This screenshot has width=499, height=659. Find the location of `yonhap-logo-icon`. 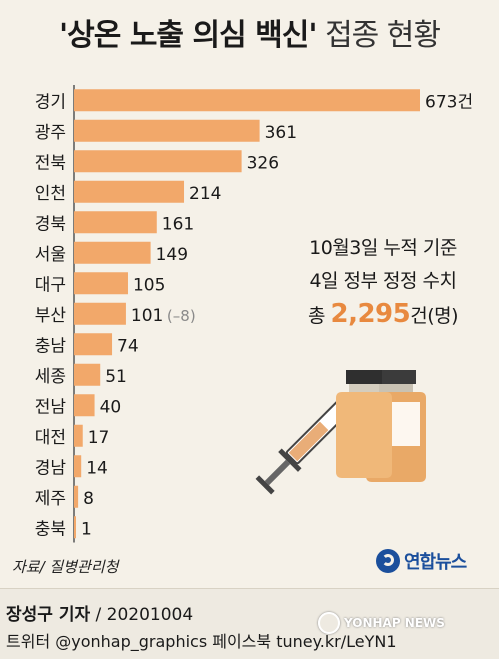

yonhap-logo-icon is located at coordinates (388, 561).